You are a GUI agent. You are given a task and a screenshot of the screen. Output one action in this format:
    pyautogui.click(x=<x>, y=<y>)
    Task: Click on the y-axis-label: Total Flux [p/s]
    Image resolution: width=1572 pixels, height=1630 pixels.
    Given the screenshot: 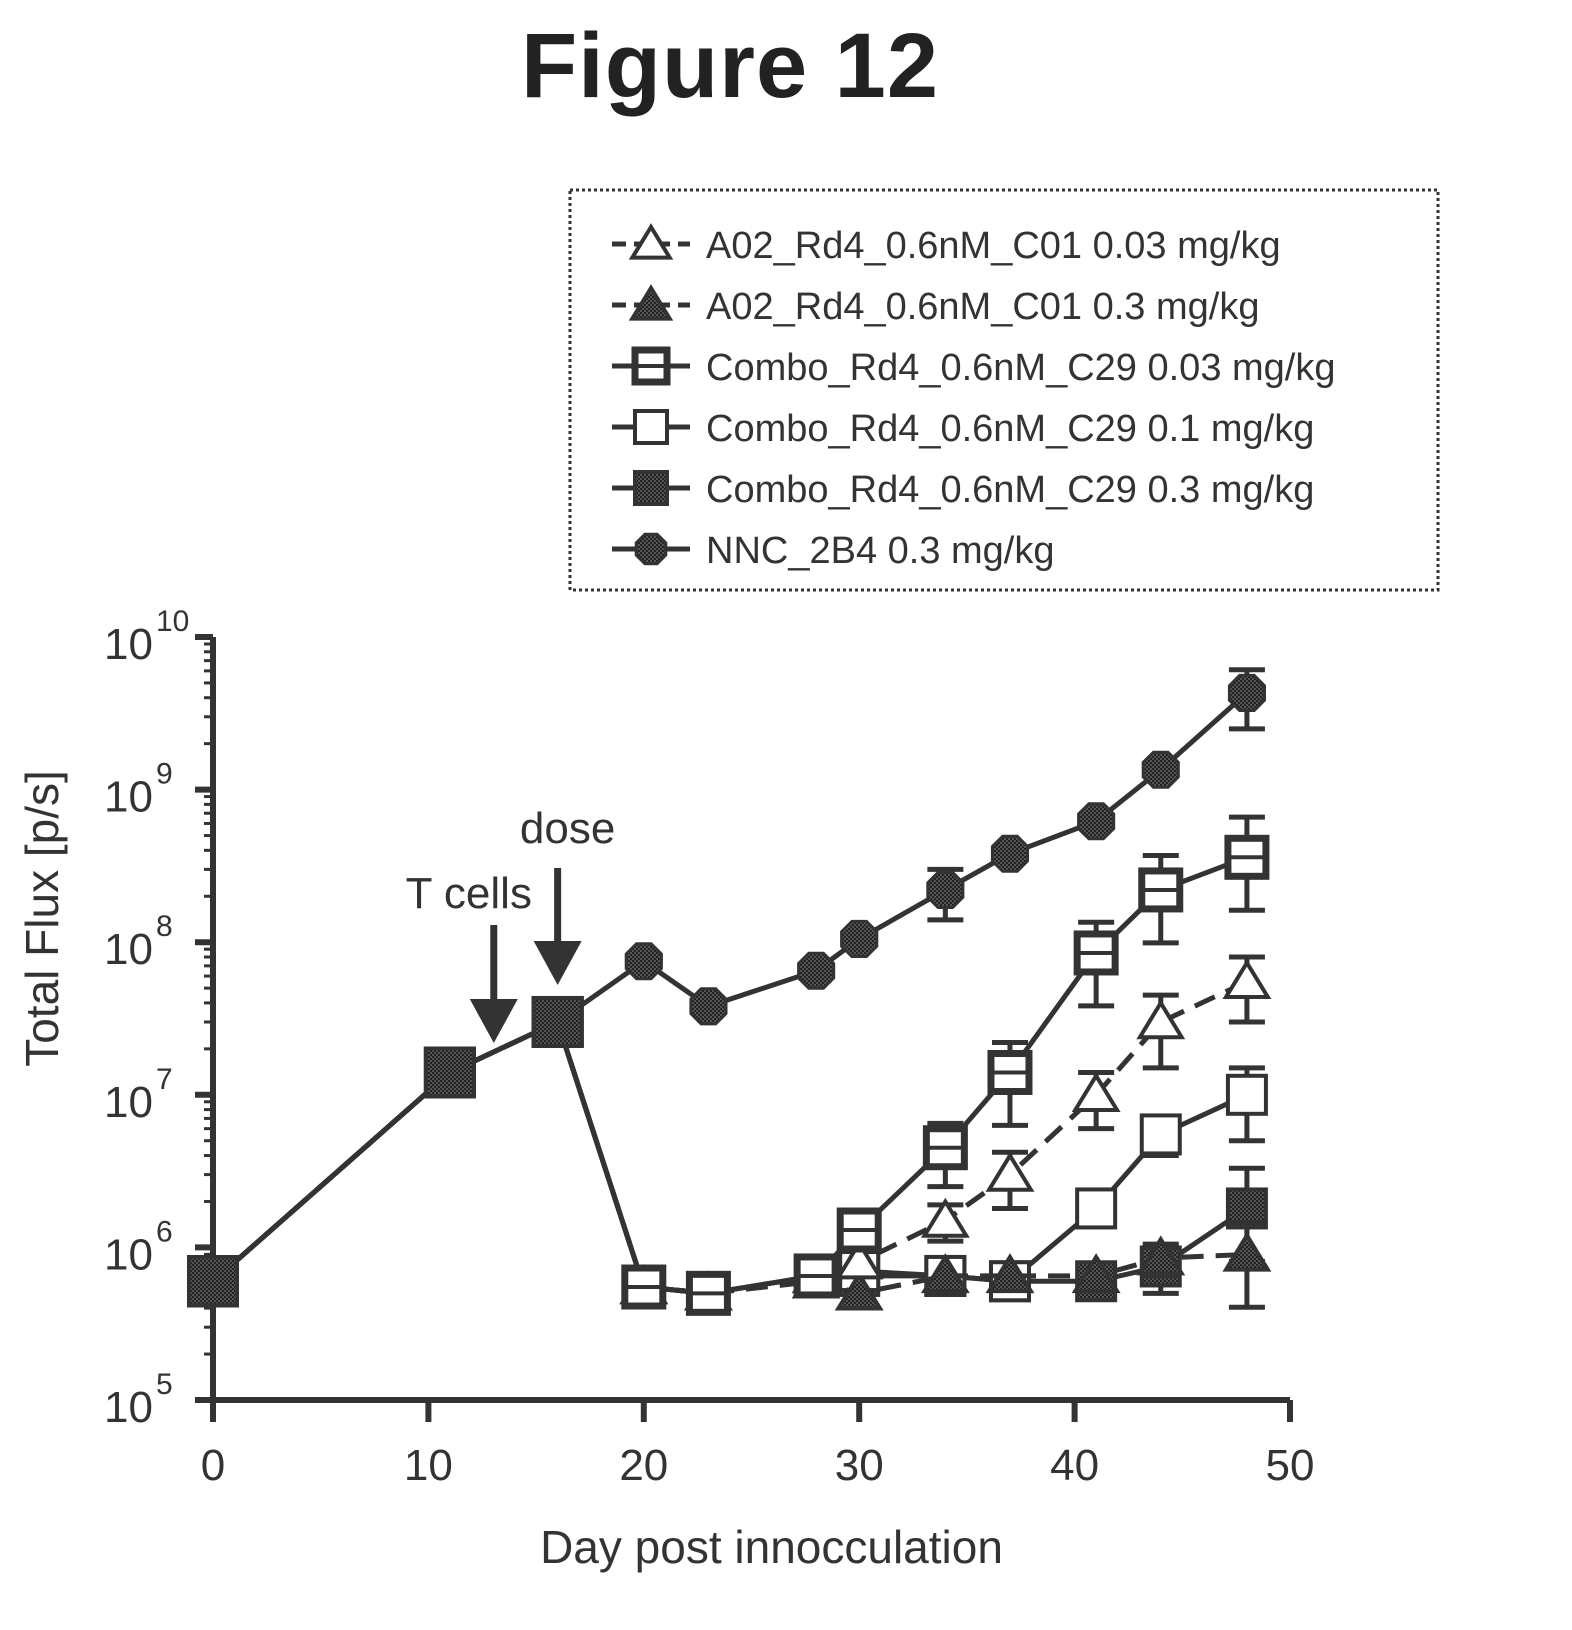 What is the action you would take?
    pyautogui.click(x=42, y=918)
    